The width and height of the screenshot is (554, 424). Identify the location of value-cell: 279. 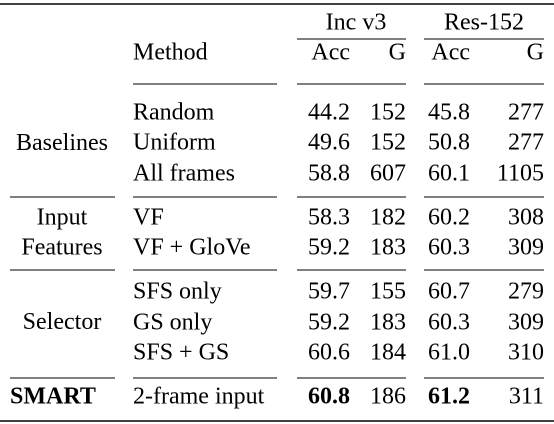
(526, 292).